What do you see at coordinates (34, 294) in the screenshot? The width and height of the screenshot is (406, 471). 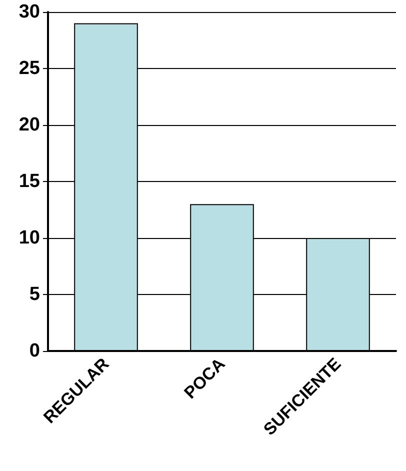 I see `y-tick-label: 5` at bounding box center [34, 294].